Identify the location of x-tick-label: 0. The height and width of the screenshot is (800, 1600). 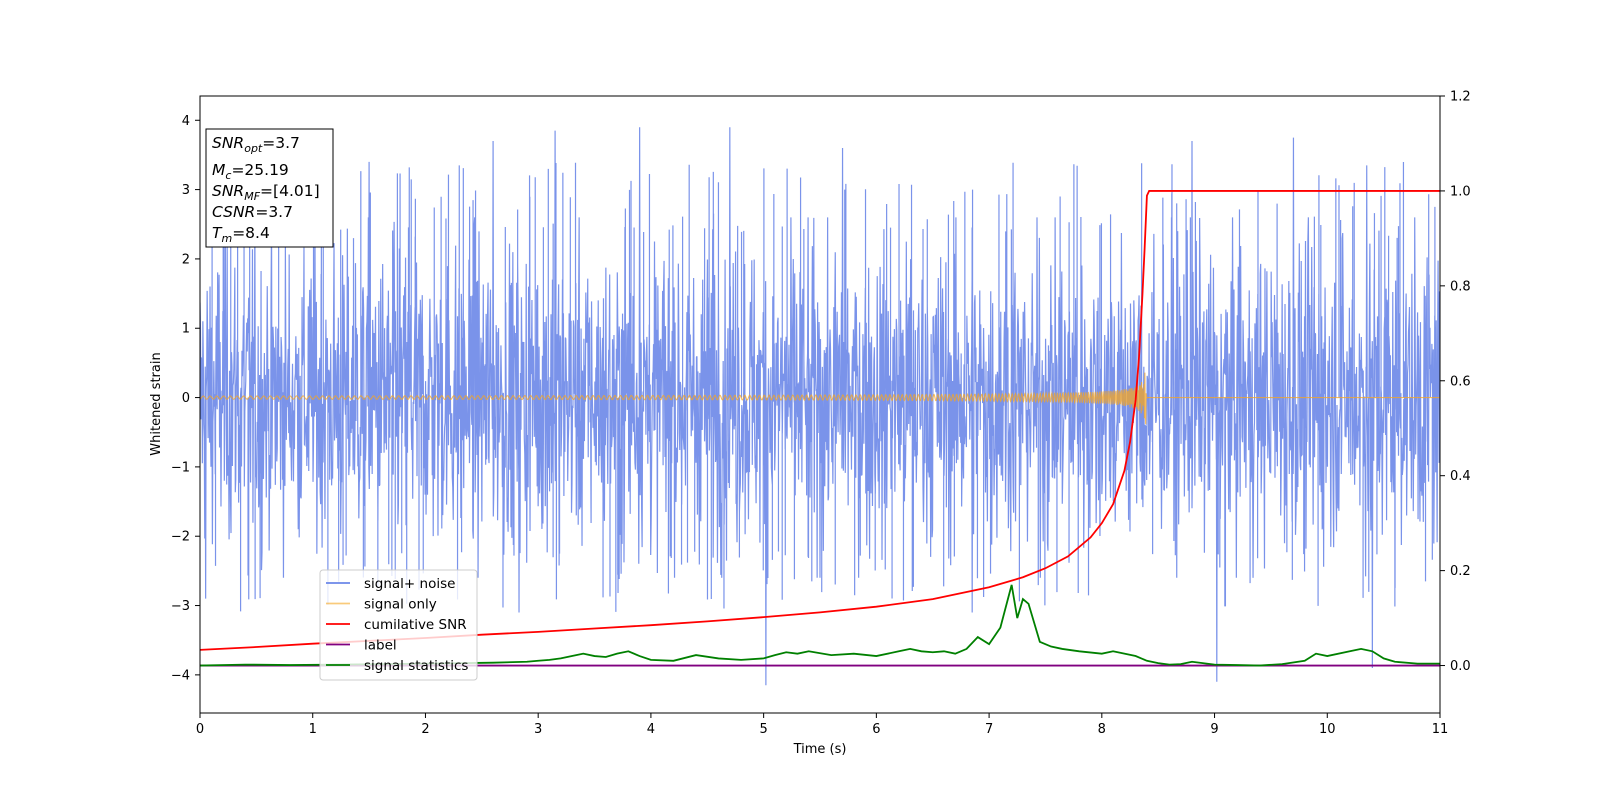
(200, 729).